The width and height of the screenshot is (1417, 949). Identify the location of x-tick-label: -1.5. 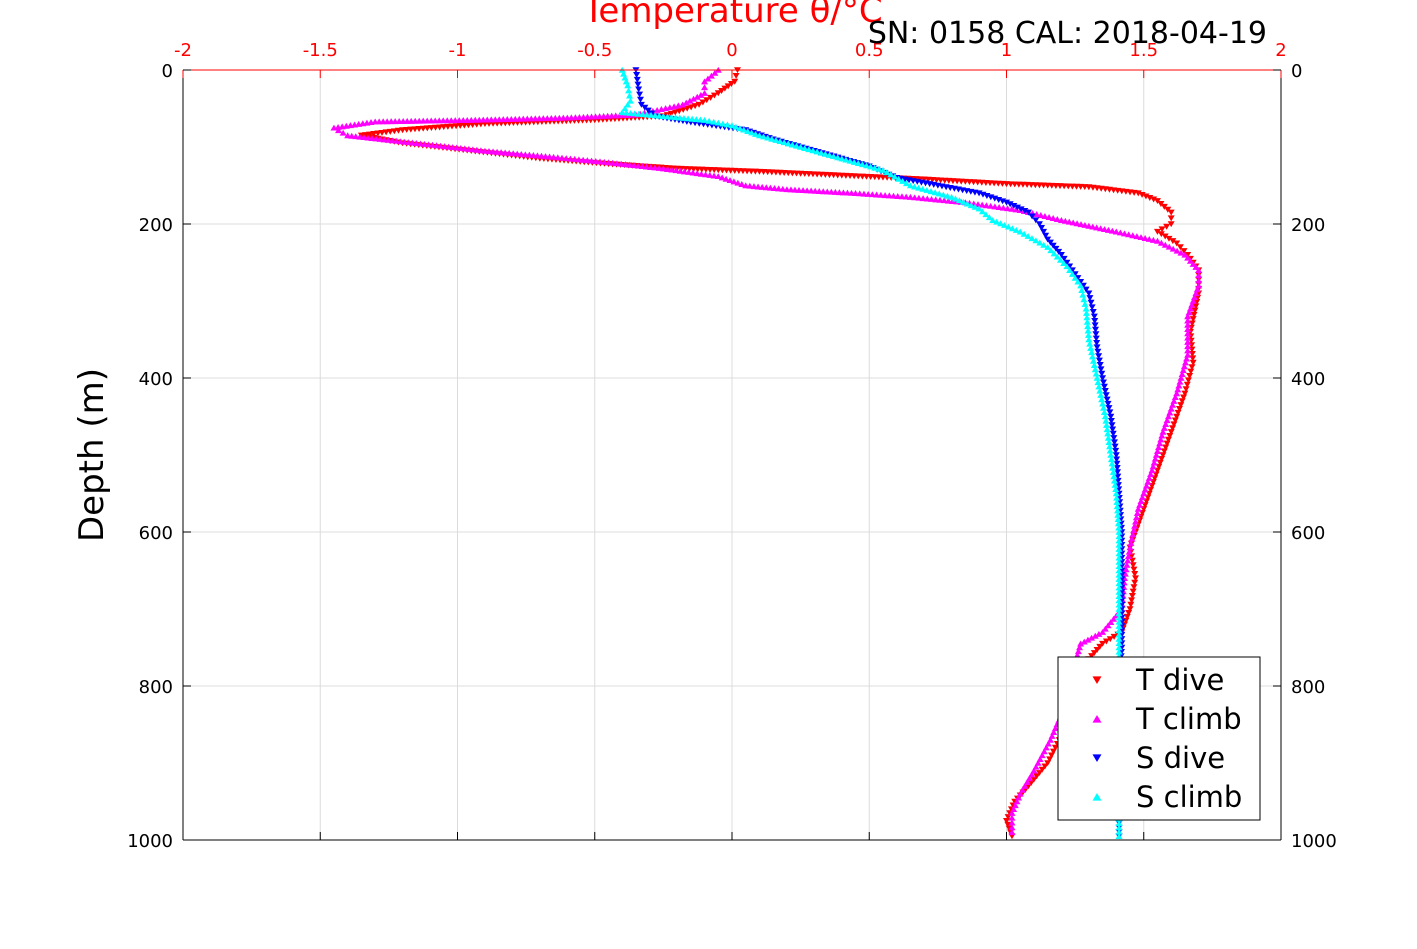
(320, 50).